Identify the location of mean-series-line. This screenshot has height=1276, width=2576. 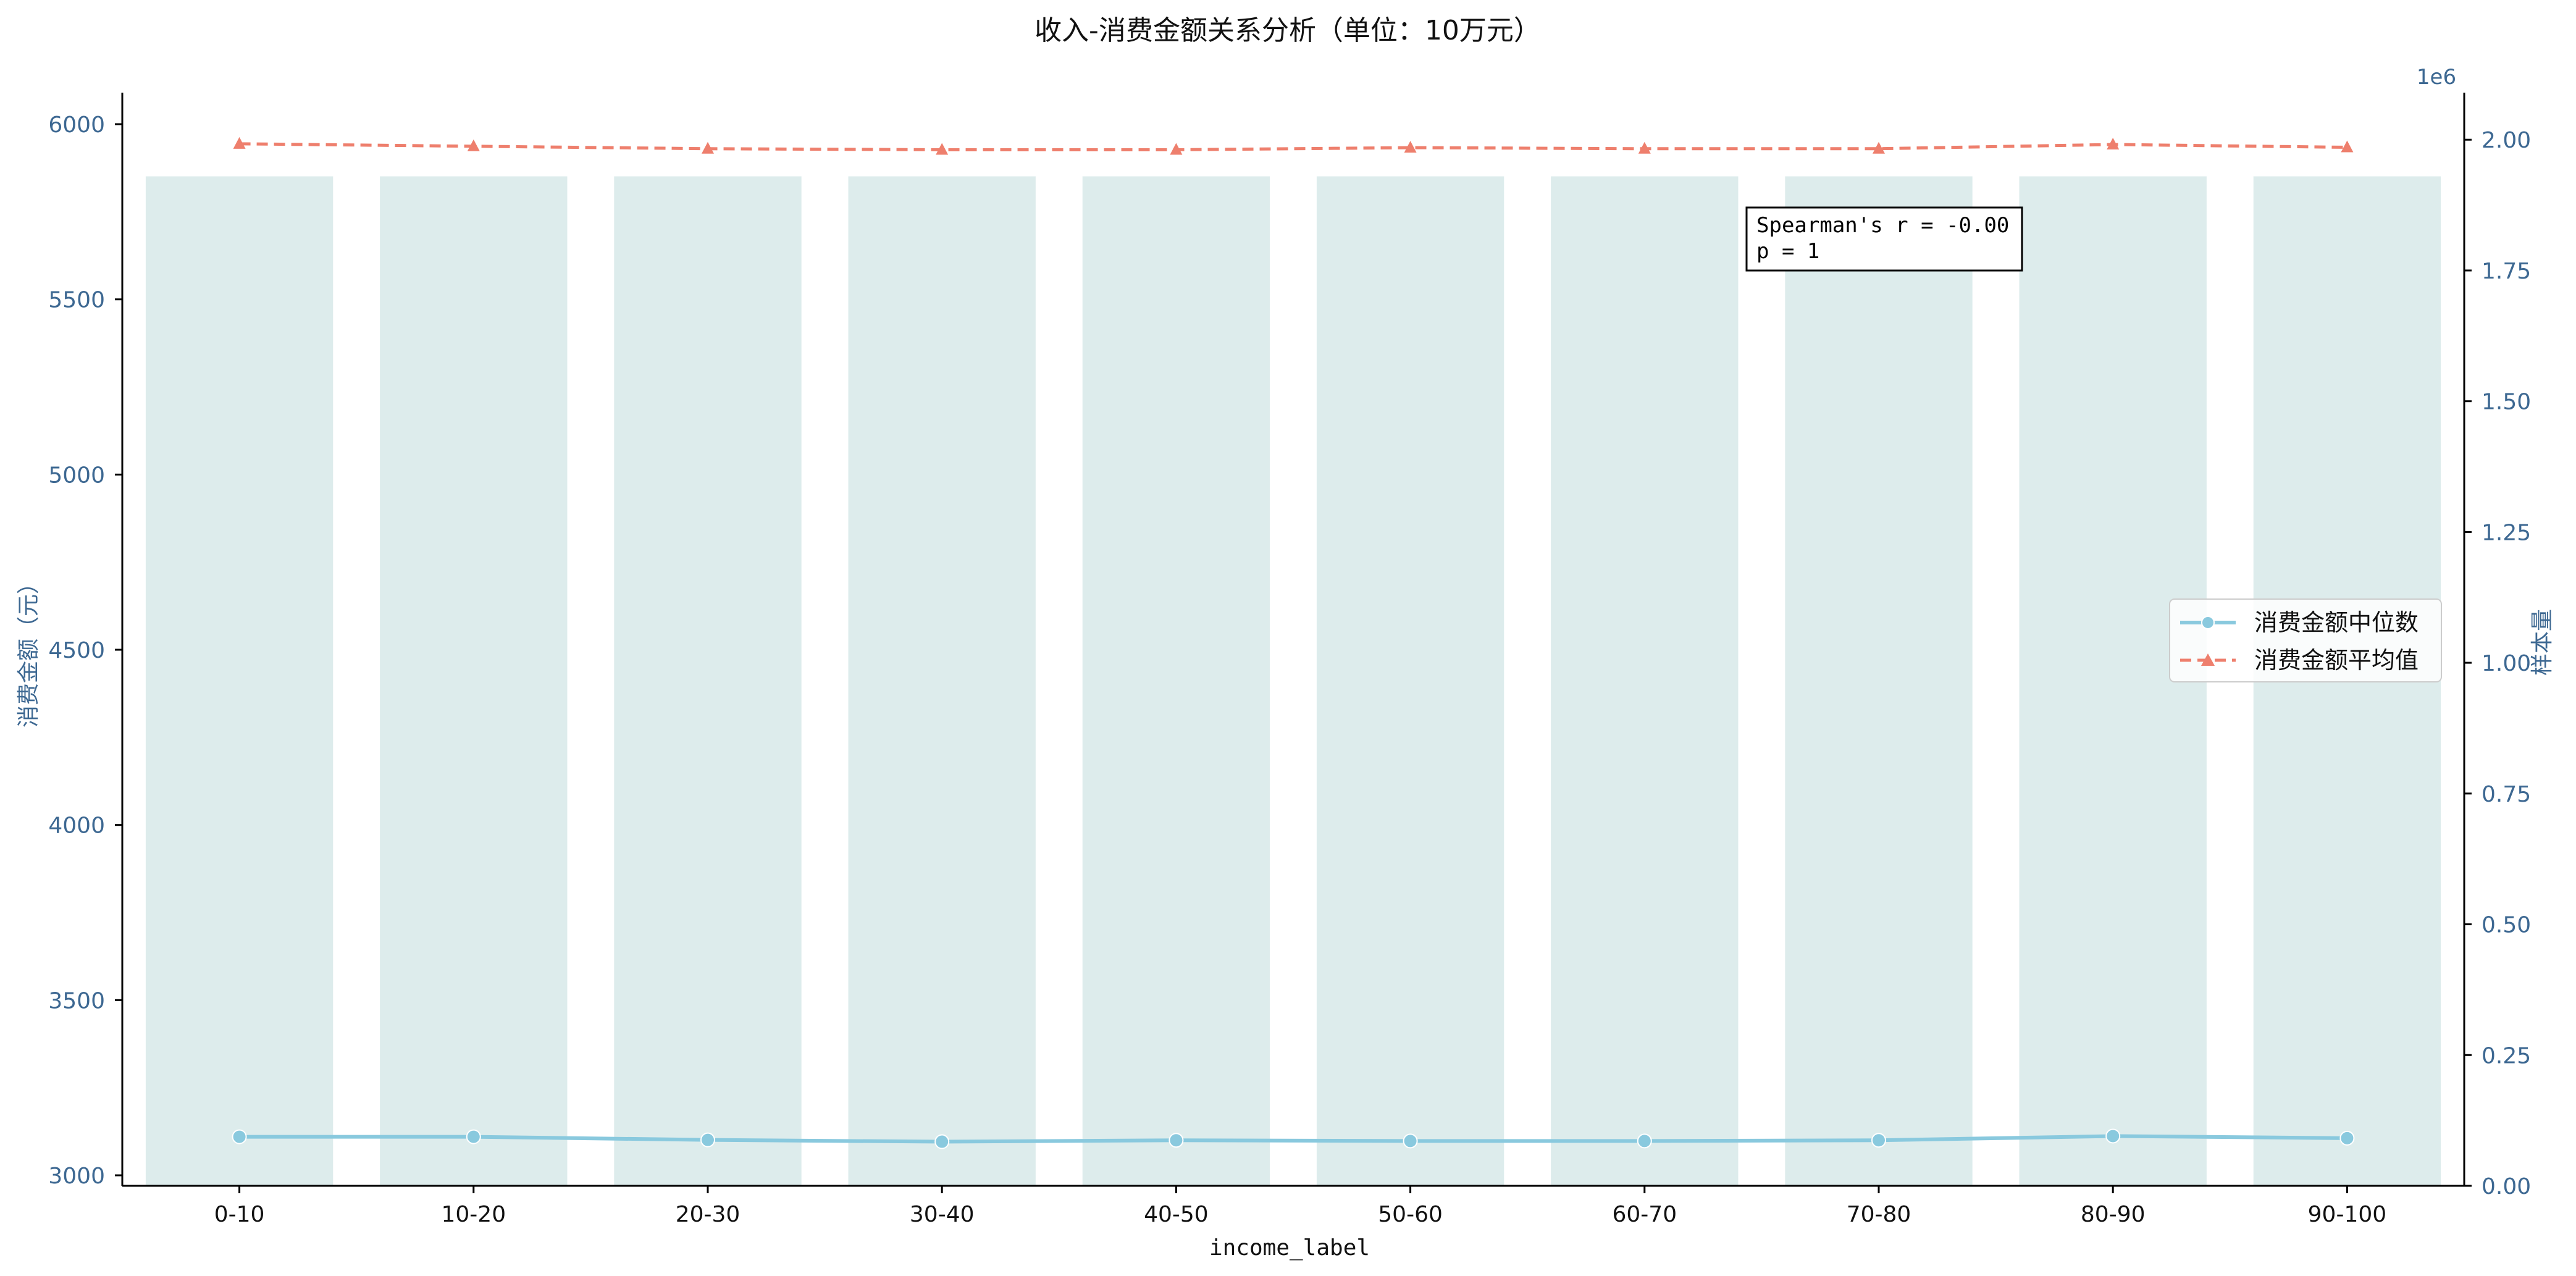
(1293, 146).